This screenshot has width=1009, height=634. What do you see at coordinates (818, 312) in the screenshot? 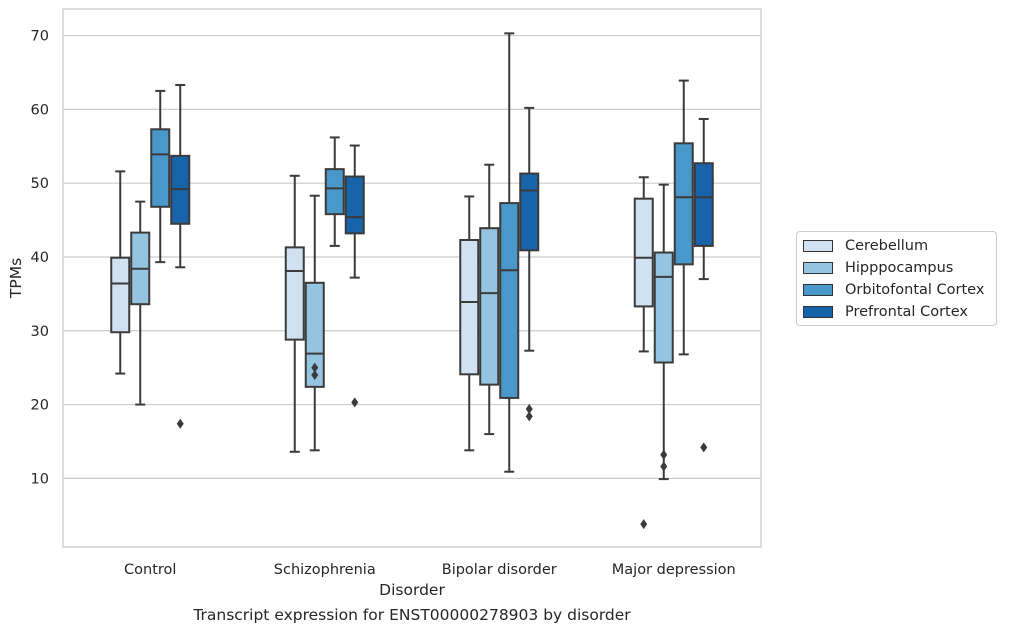
I see `legend-swatch-prefrontal` at bounding box center [818, 312].